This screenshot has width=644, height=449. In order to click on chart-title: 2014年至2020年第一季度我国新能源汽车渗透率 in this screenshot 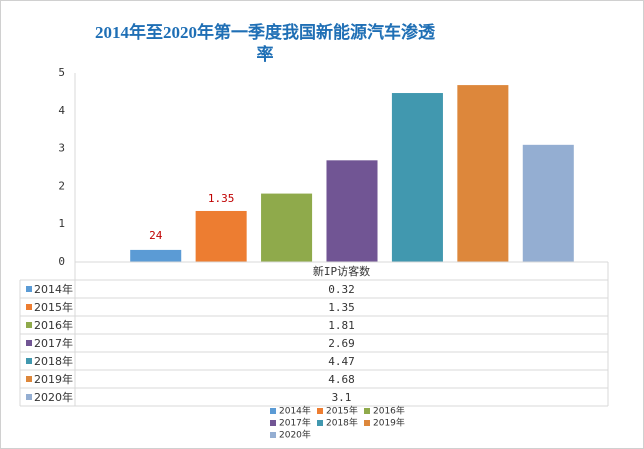, I will do `click(265, 43)`.